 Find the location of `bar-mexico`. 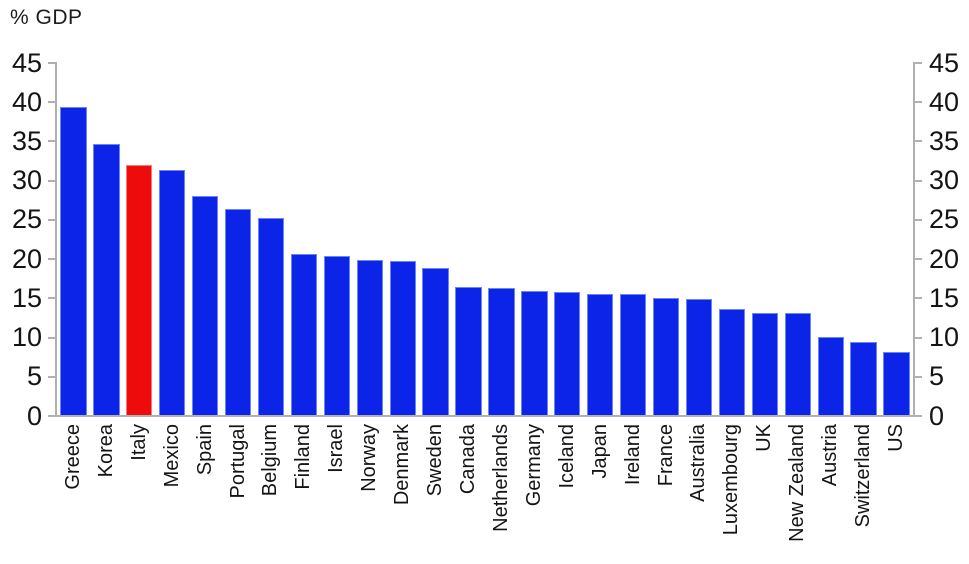

bar-mexico is located at coordinates (172, 292).